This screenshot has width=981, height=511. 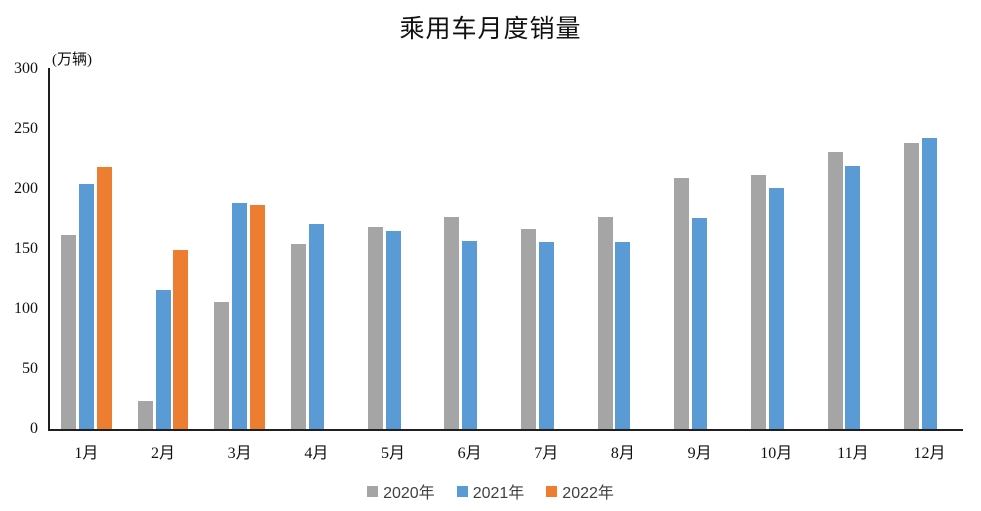 I want to click on bar-2020年-8月, so click(x=605, y=323).